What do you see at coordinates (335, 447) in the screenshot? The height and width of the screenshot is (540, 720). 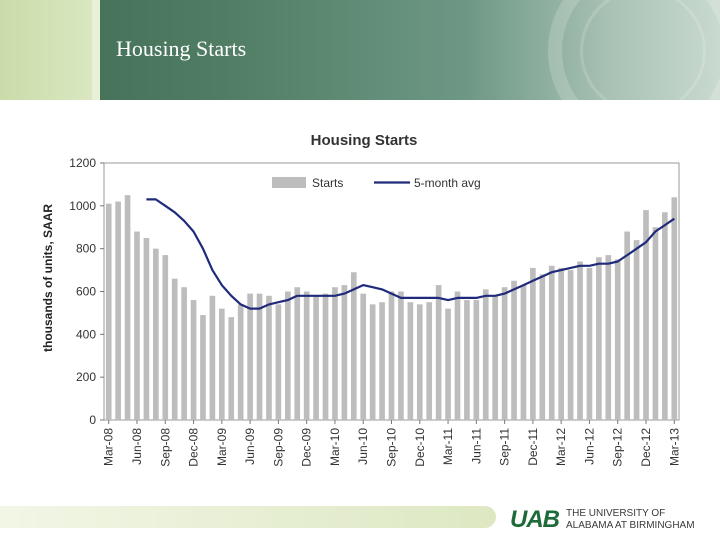 I see `x-tick-label: Mar-10` at bounding box center [335, 447].